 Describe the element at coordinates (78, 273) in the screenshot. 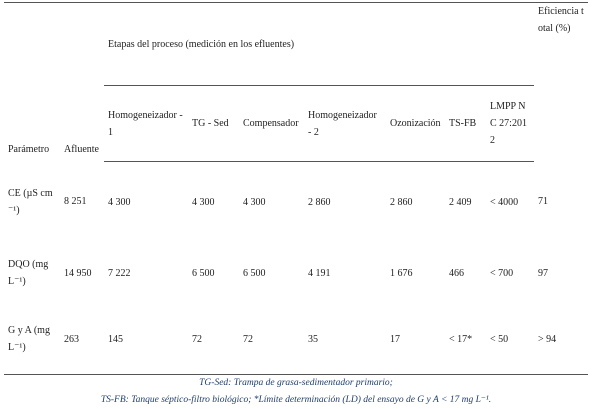

I see `table-cell: 14 950` at that location.